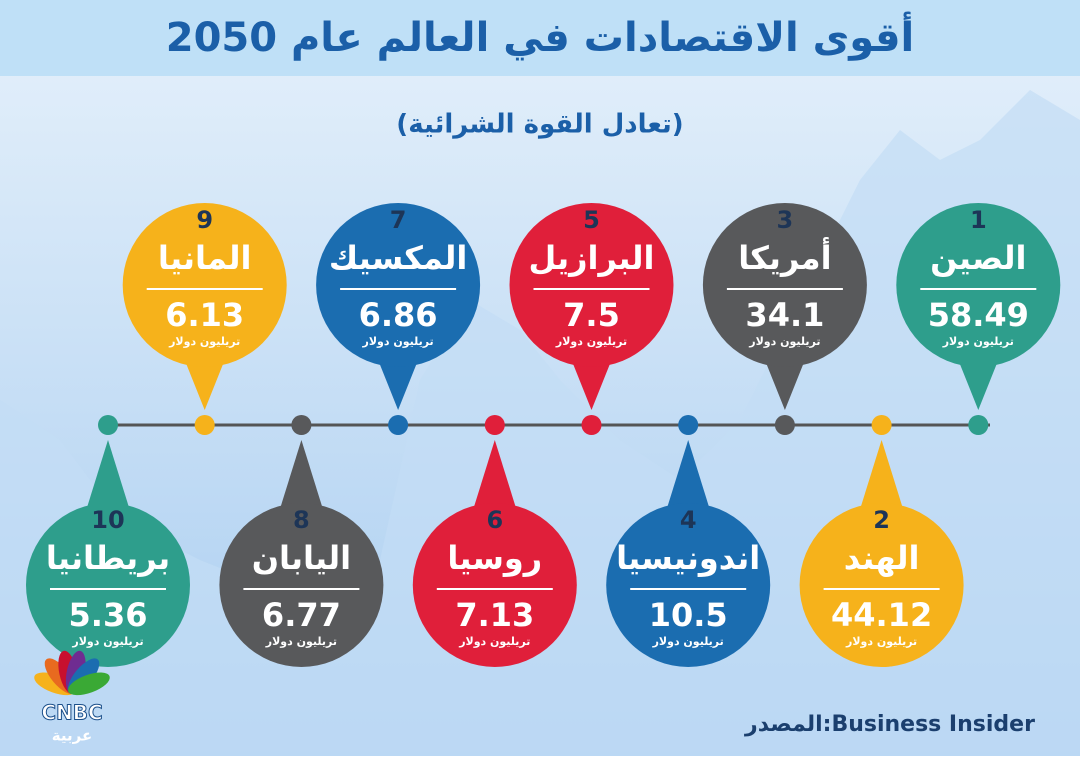 Image resolution: width=1080 pixels, height=760 pixels. I want to click on value: 7.5, so click(591, 315).